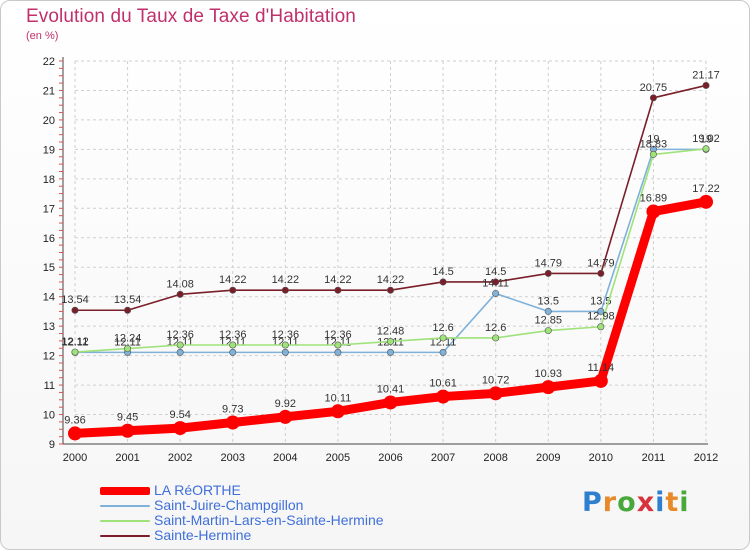 This screenshot has width=750, height=550. What do you see at coordinates (49, 239) in the screenshot?
I see `y-tick-label: 16` at bounding box center [49, 239].